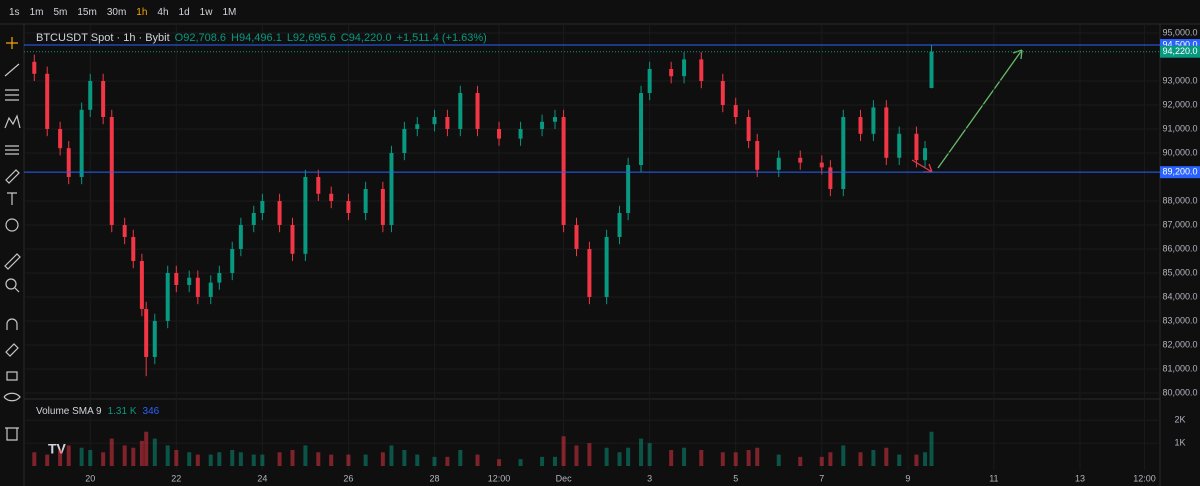 This screenshot has width=1200, height=486. What do you see at coordinates (116, 12) in the screenshot?
I see `interval-button: 30m` at bounding box center [116, 12].